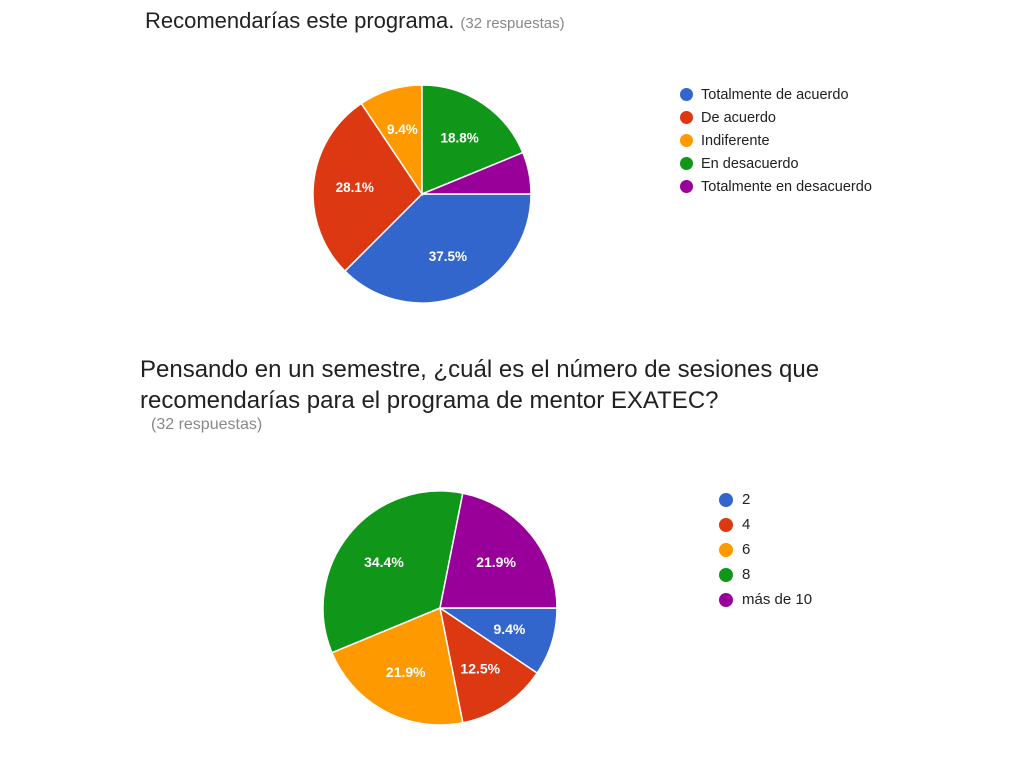 This screenshot has height=768, width=1024. I want to click on legend-label: Totalmente de acuerdo, so click(775, 94).